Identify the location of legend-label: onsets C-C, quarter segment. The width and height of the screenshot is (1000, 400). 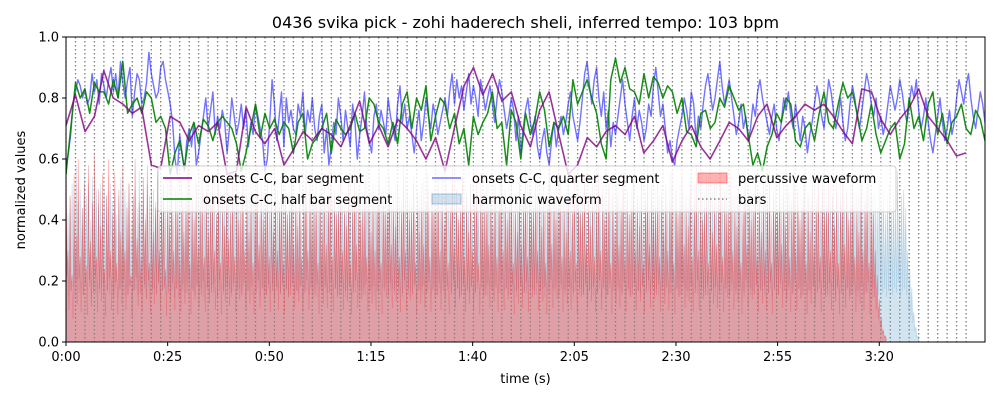
(565, 179).